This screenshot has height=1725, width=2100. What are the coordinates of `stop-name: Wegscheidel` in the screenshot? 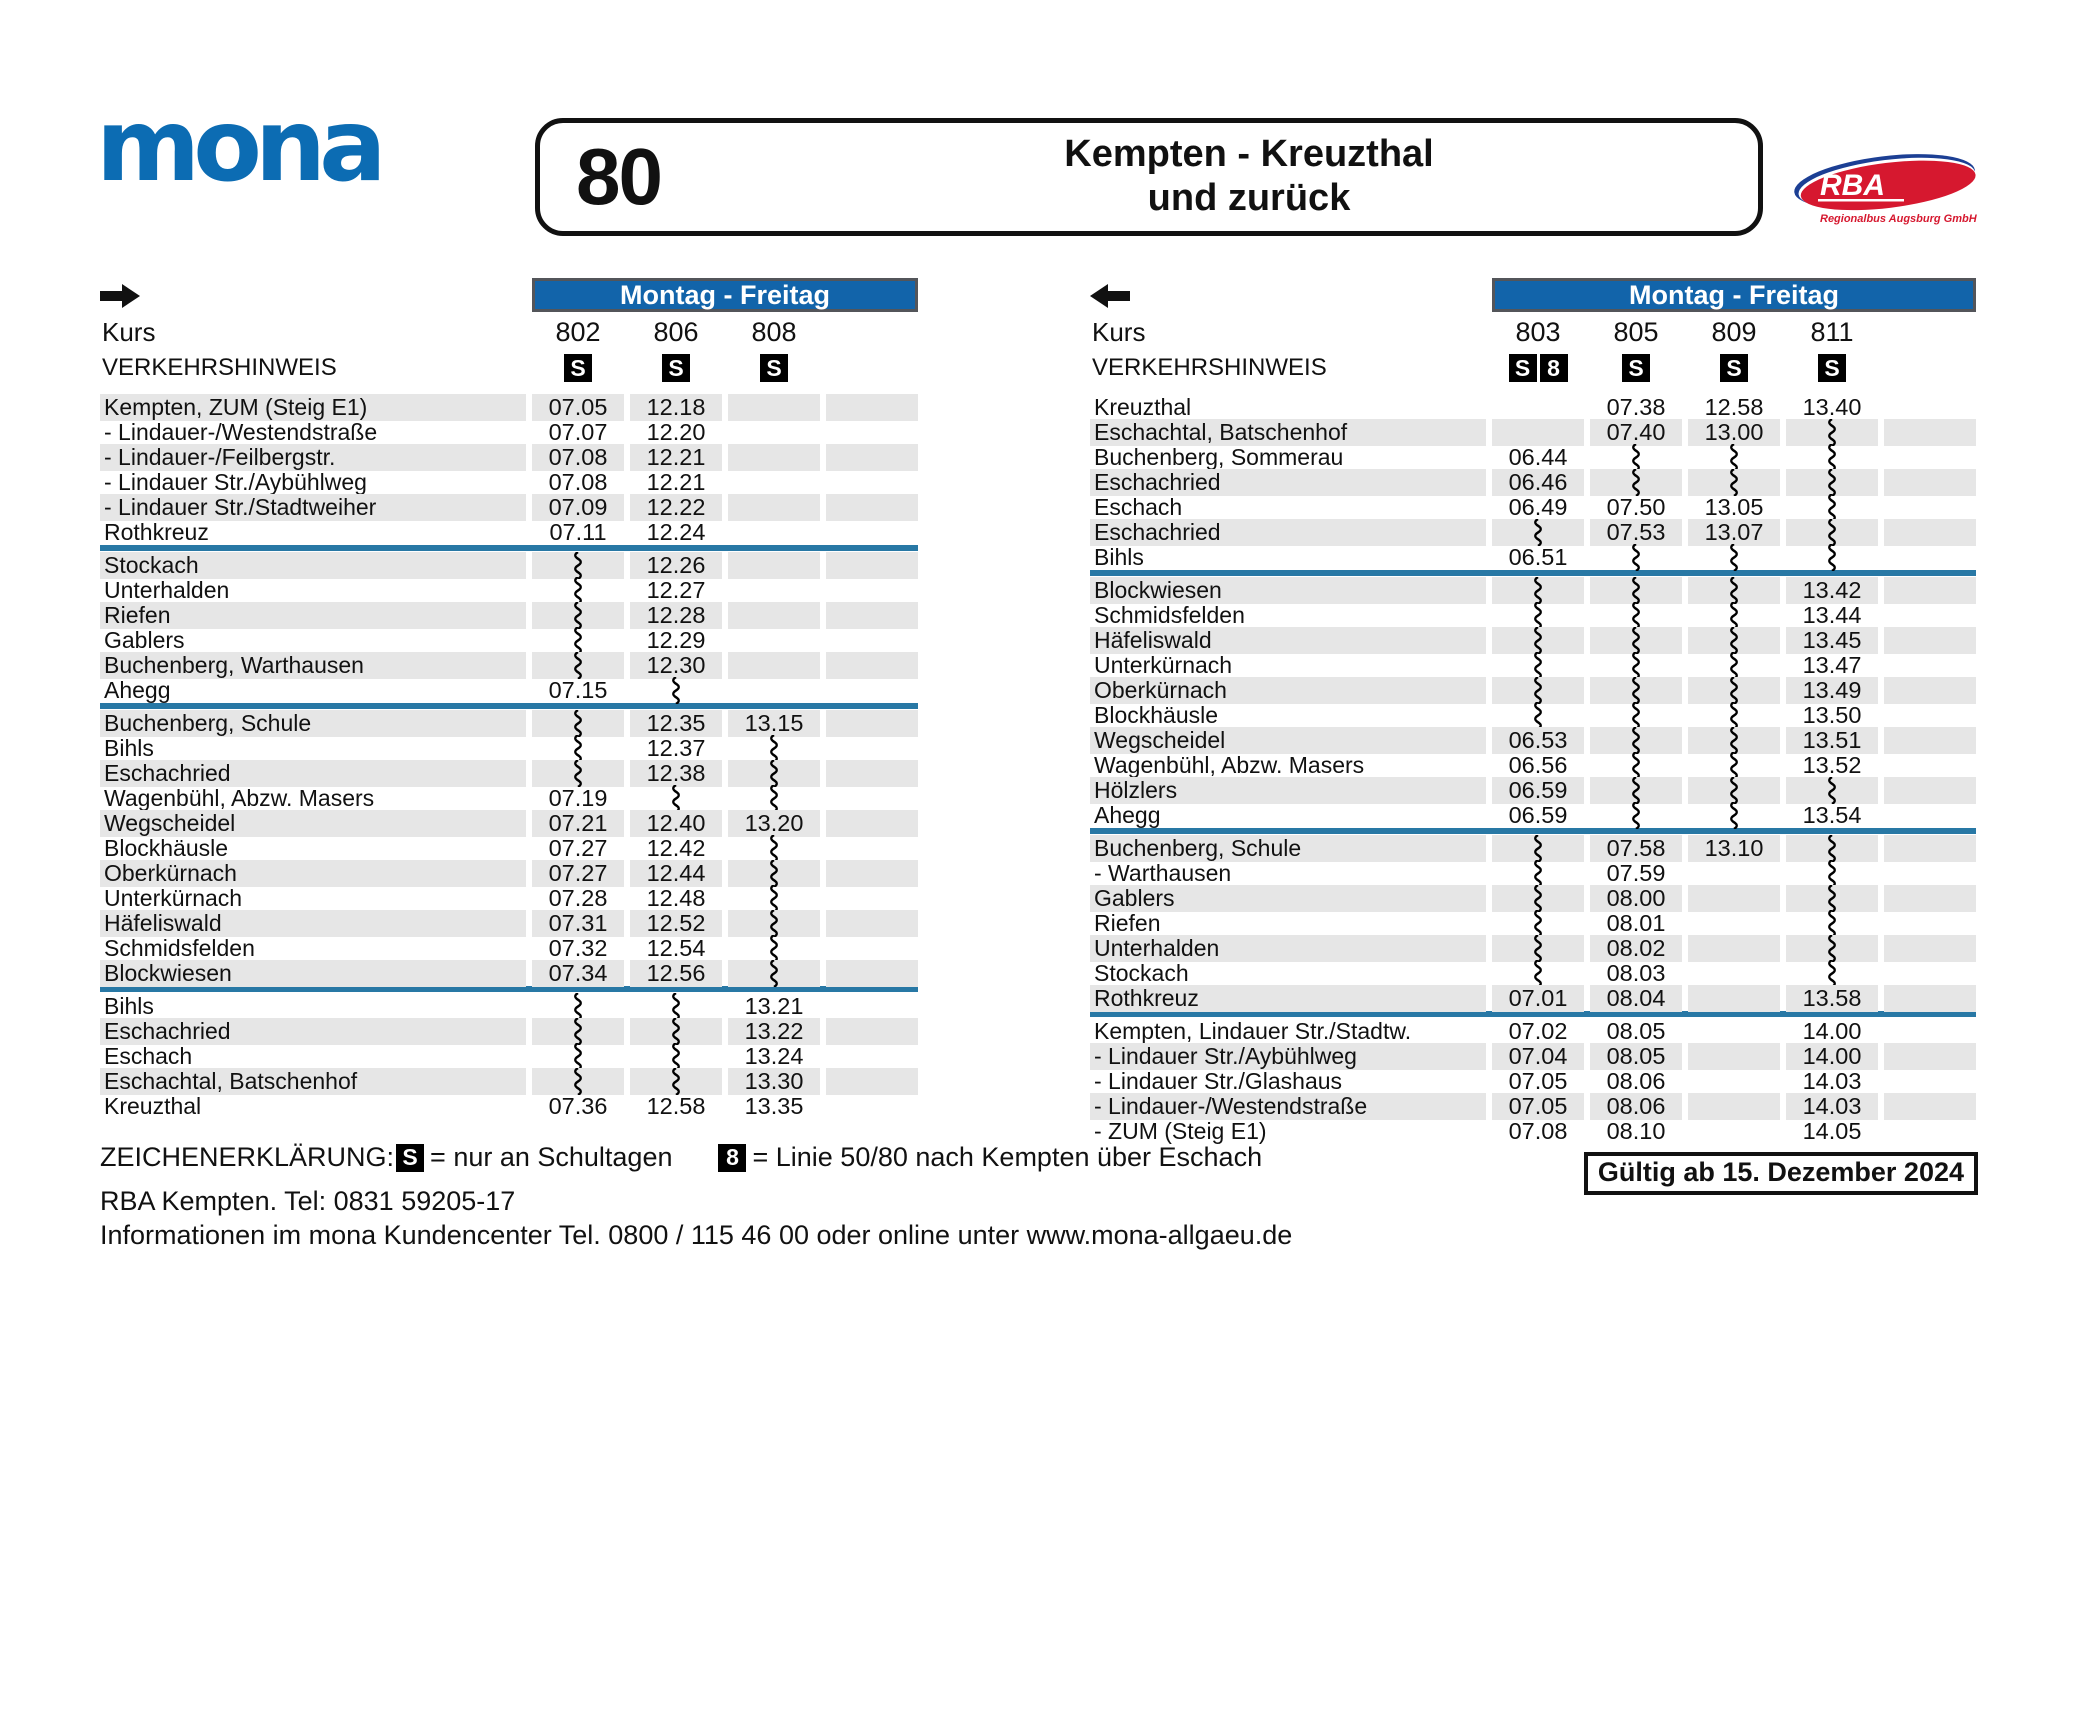 It's located at (313, 823).